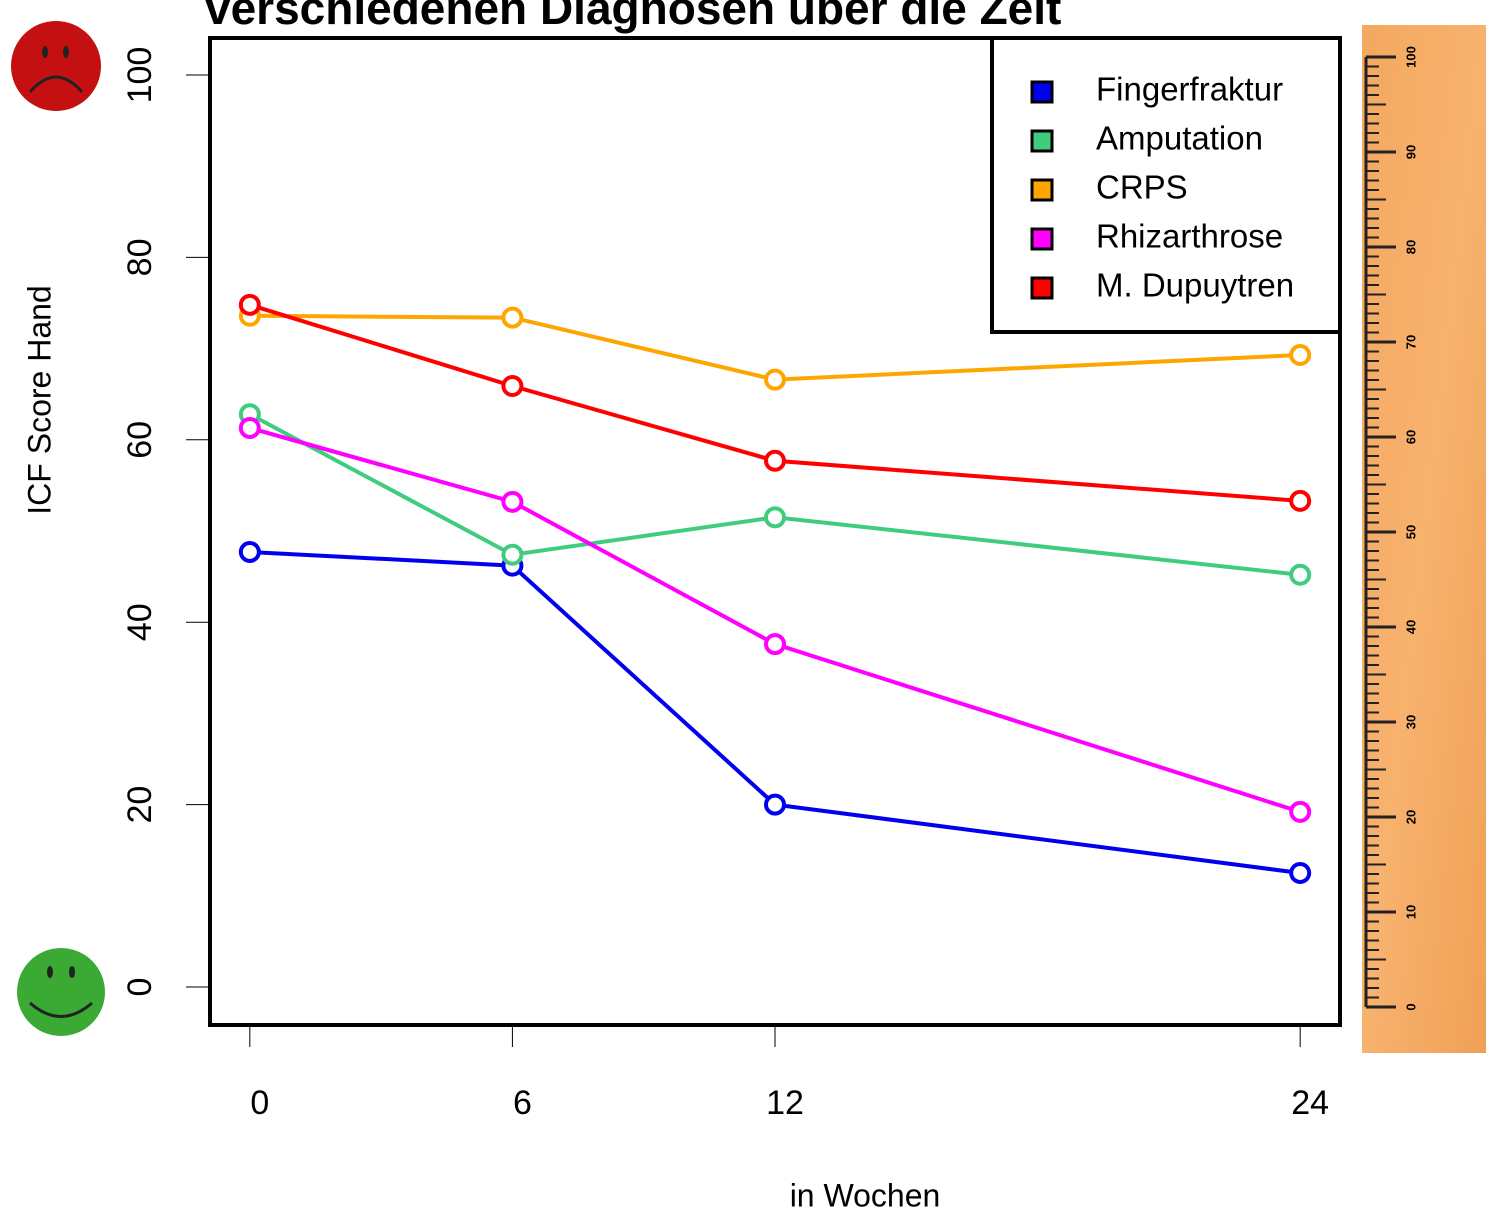 This screenshot has width=1486, height=1217. I want to click on ruler-label: 90, so click(1410, 152).